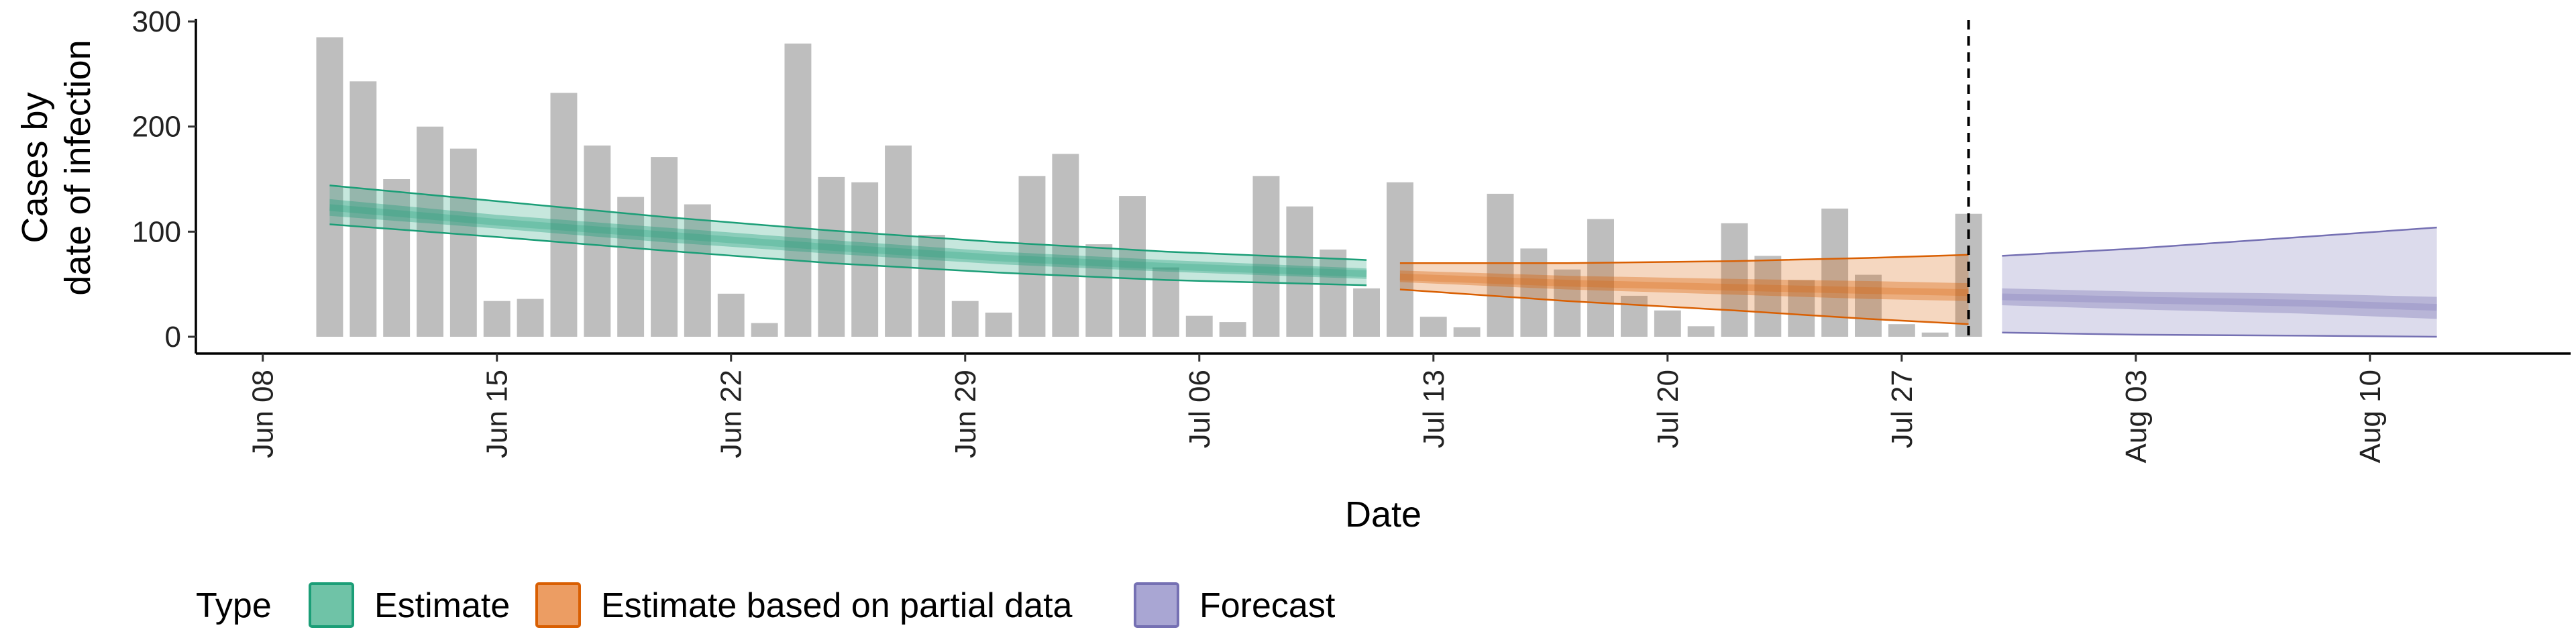  Describe the element at coordinates (965, 414) in the screenshot. I see `x-tick-label: Jun 29` at that location.